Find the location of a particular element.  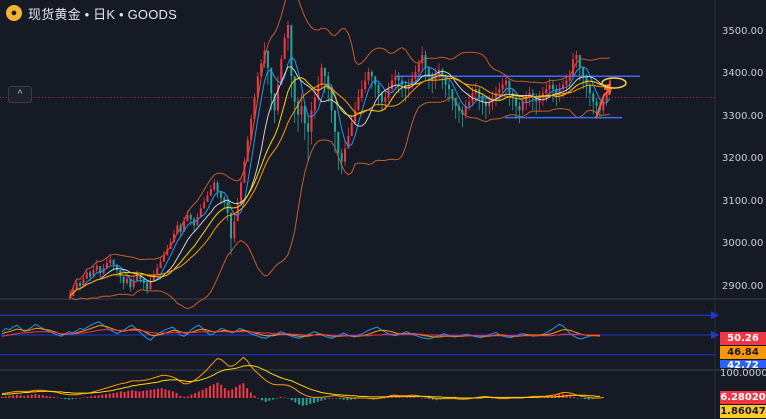

drawing-tools is located at coordinates (611, 98).